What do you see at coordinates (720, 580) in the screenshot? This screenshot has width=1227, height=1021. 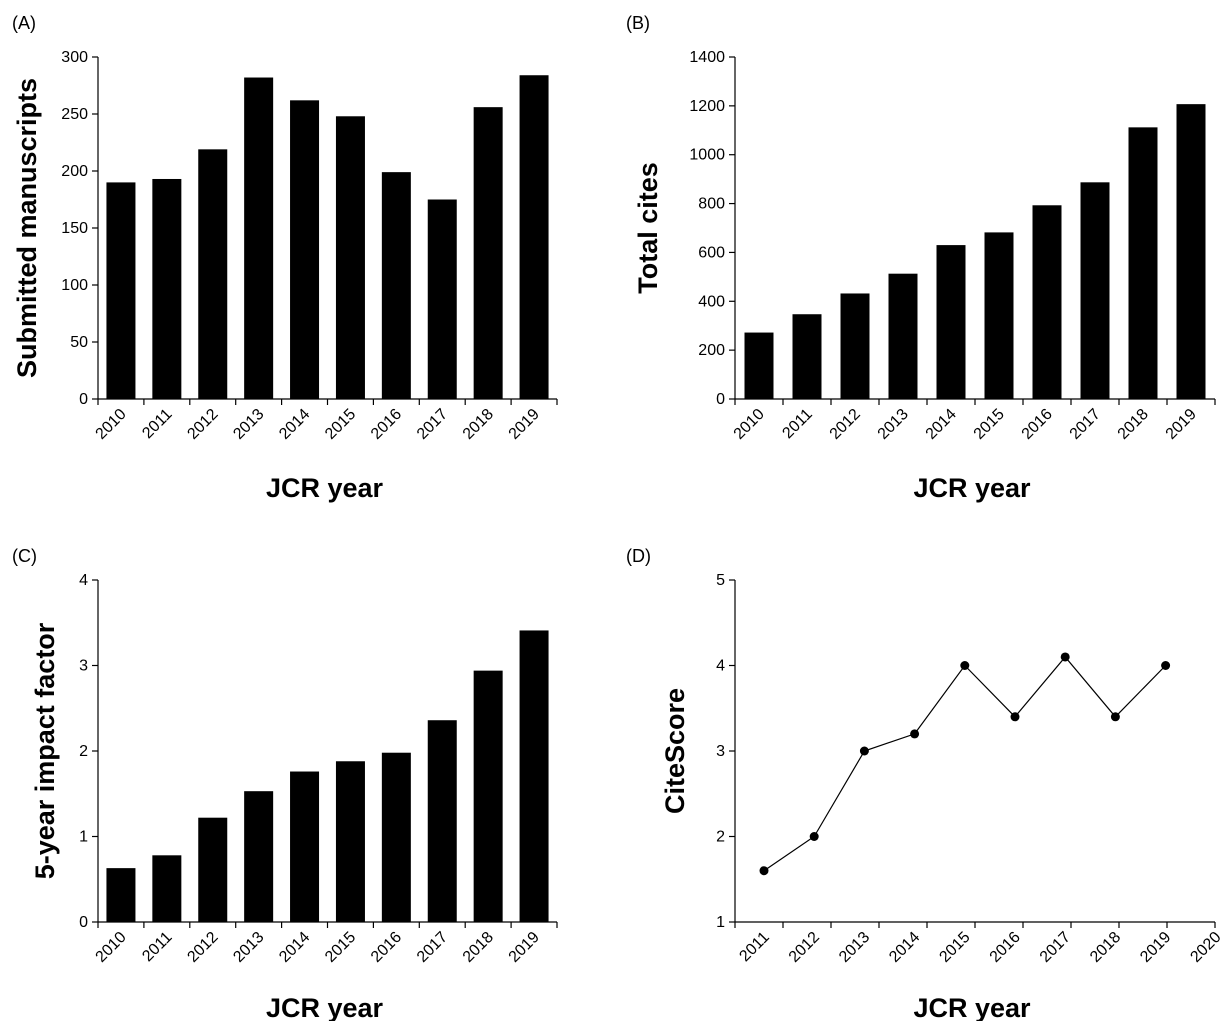 I see `y-tick-label: 5` at bounding box center [720, 580].